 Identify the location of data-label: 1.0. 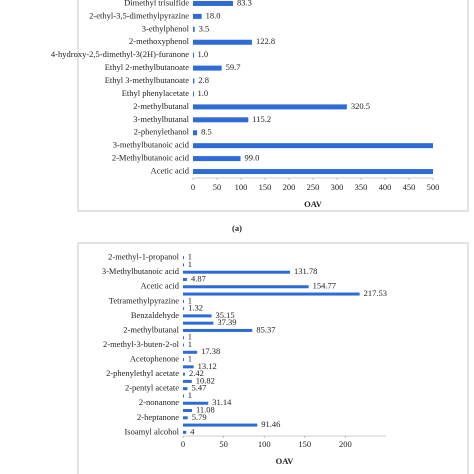
(202, 93).